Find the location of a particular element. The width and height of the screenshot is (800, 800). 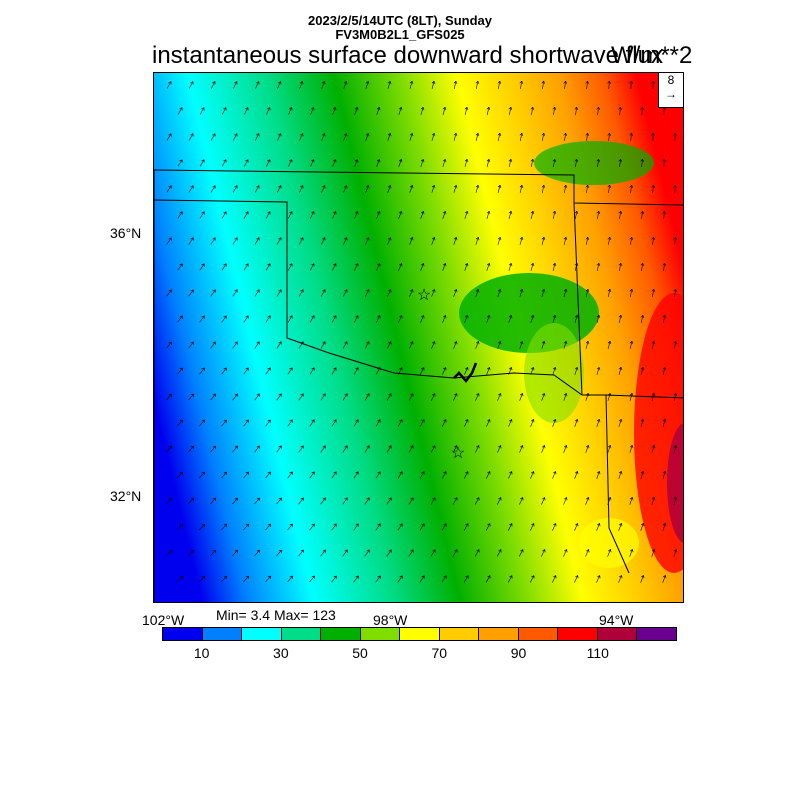

lon-label-102w: 102°W is located at coordinates (163, 620).